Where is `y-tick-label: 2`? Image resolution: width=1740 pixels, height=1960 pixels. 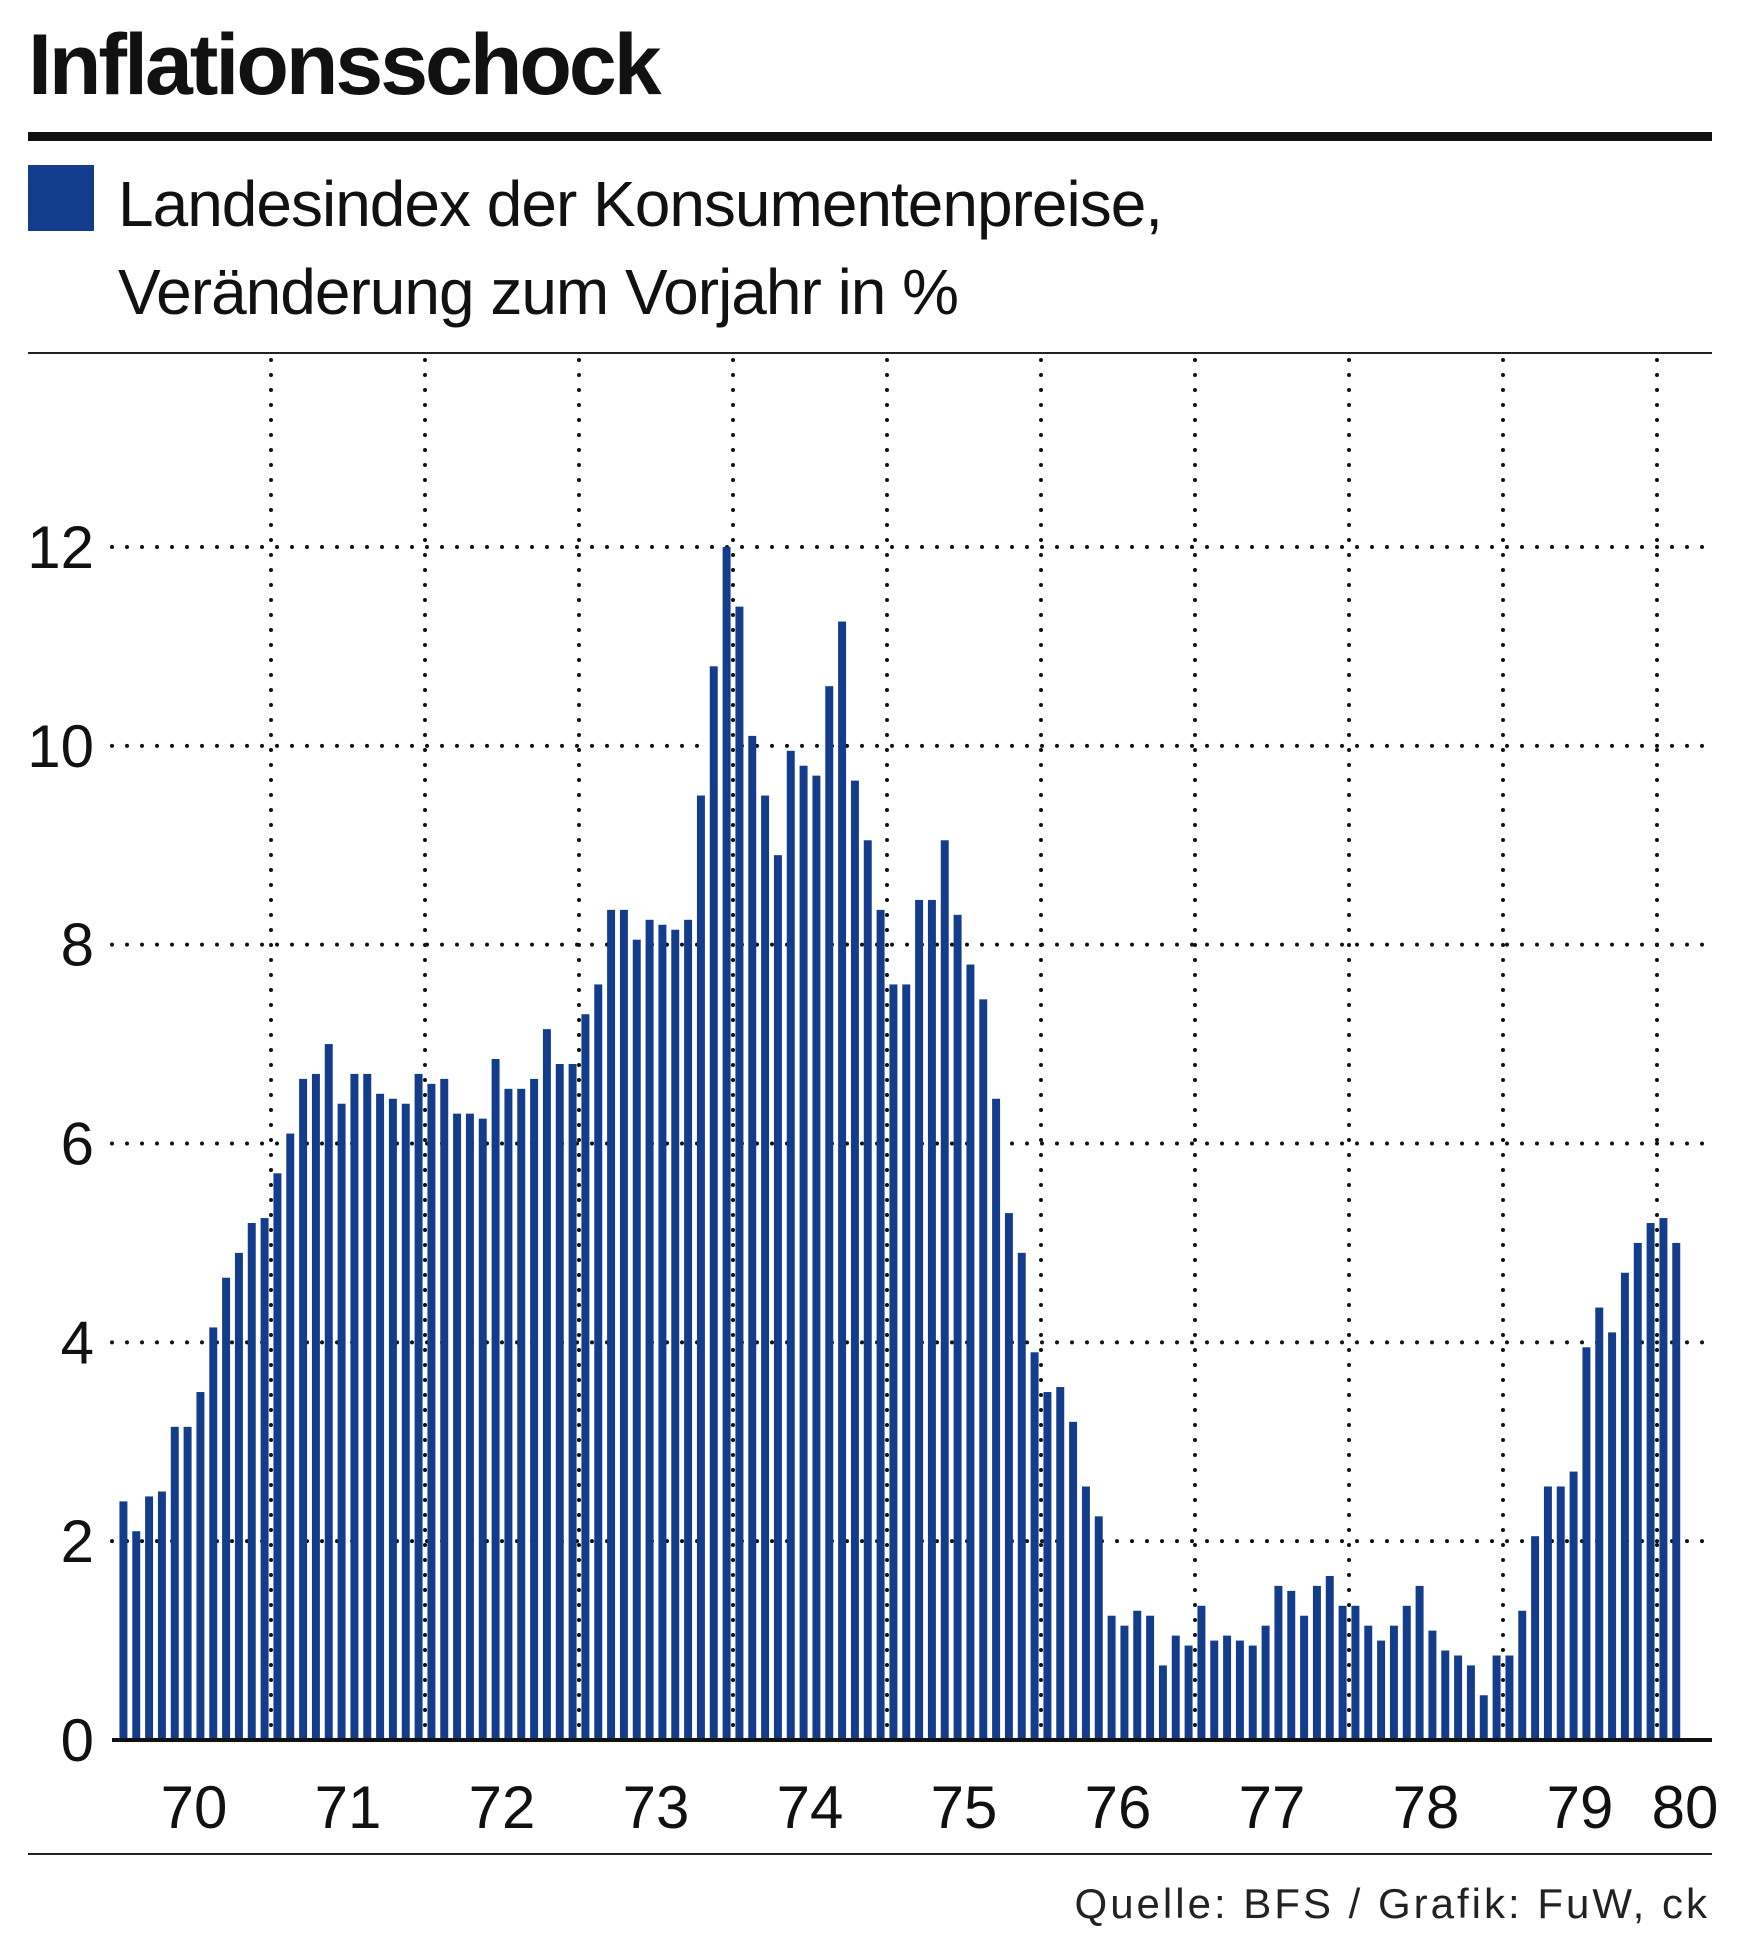
y-tick-label: 2 is located at coordinates (77, 1541).